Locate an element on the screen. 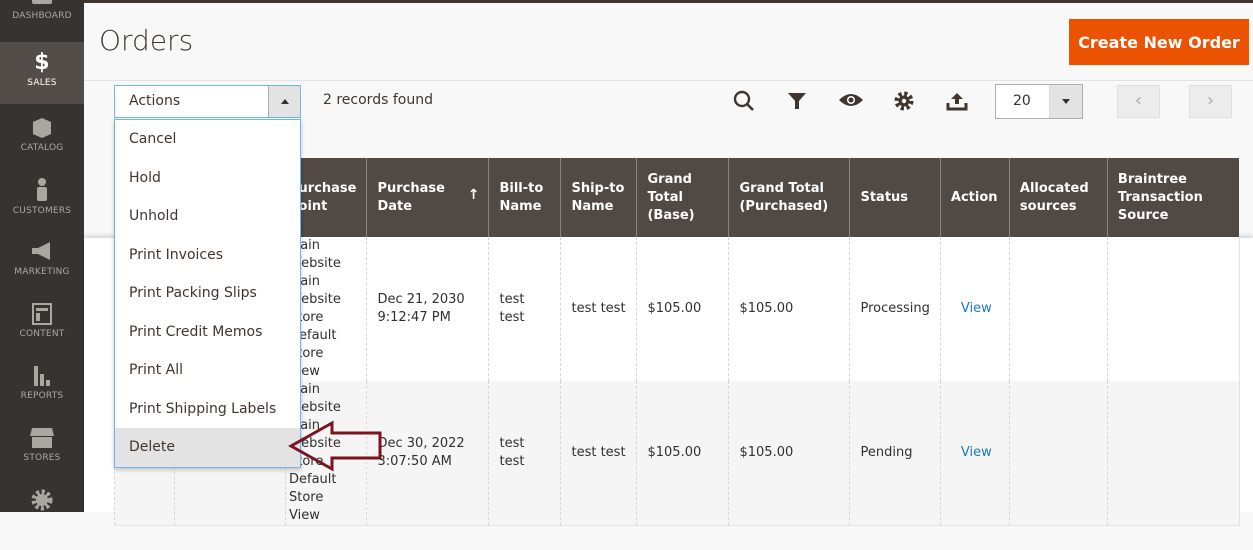 The image size is (1253, 550). export-icon is located at coordinates (957, 101).